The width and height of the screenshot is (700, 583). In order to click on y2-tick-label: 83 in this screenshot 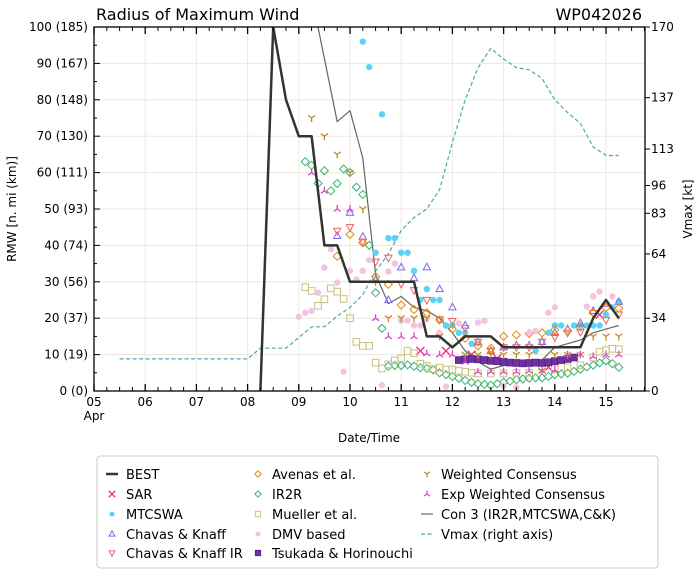, I will do `click(658, 213)`.